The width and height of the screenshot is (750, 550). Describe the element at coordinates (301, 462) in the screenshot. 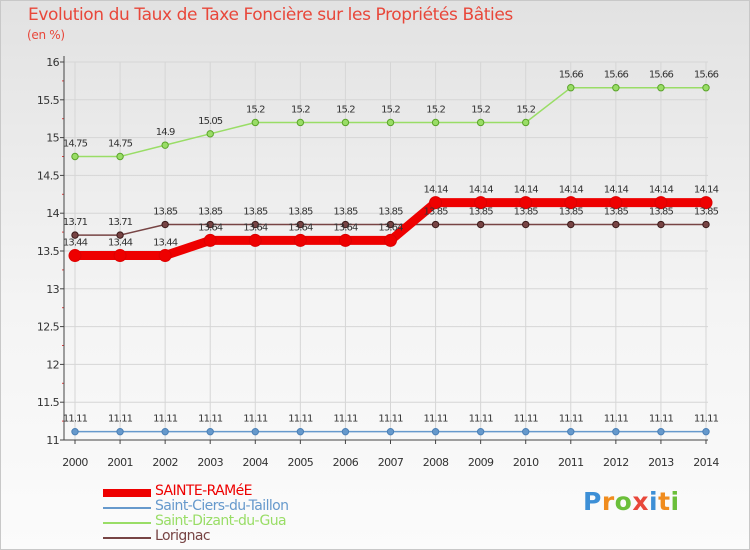

I see `x-tick-label: 2005` at that location.